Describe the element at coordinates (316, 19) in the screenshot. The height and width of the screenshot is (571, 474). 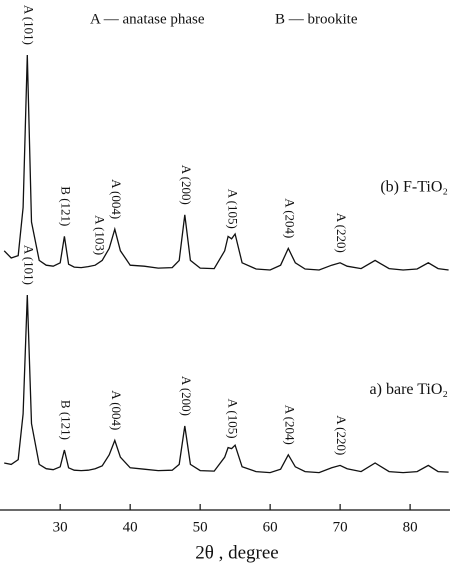
I see `legend-text: B — brookite` at that location.